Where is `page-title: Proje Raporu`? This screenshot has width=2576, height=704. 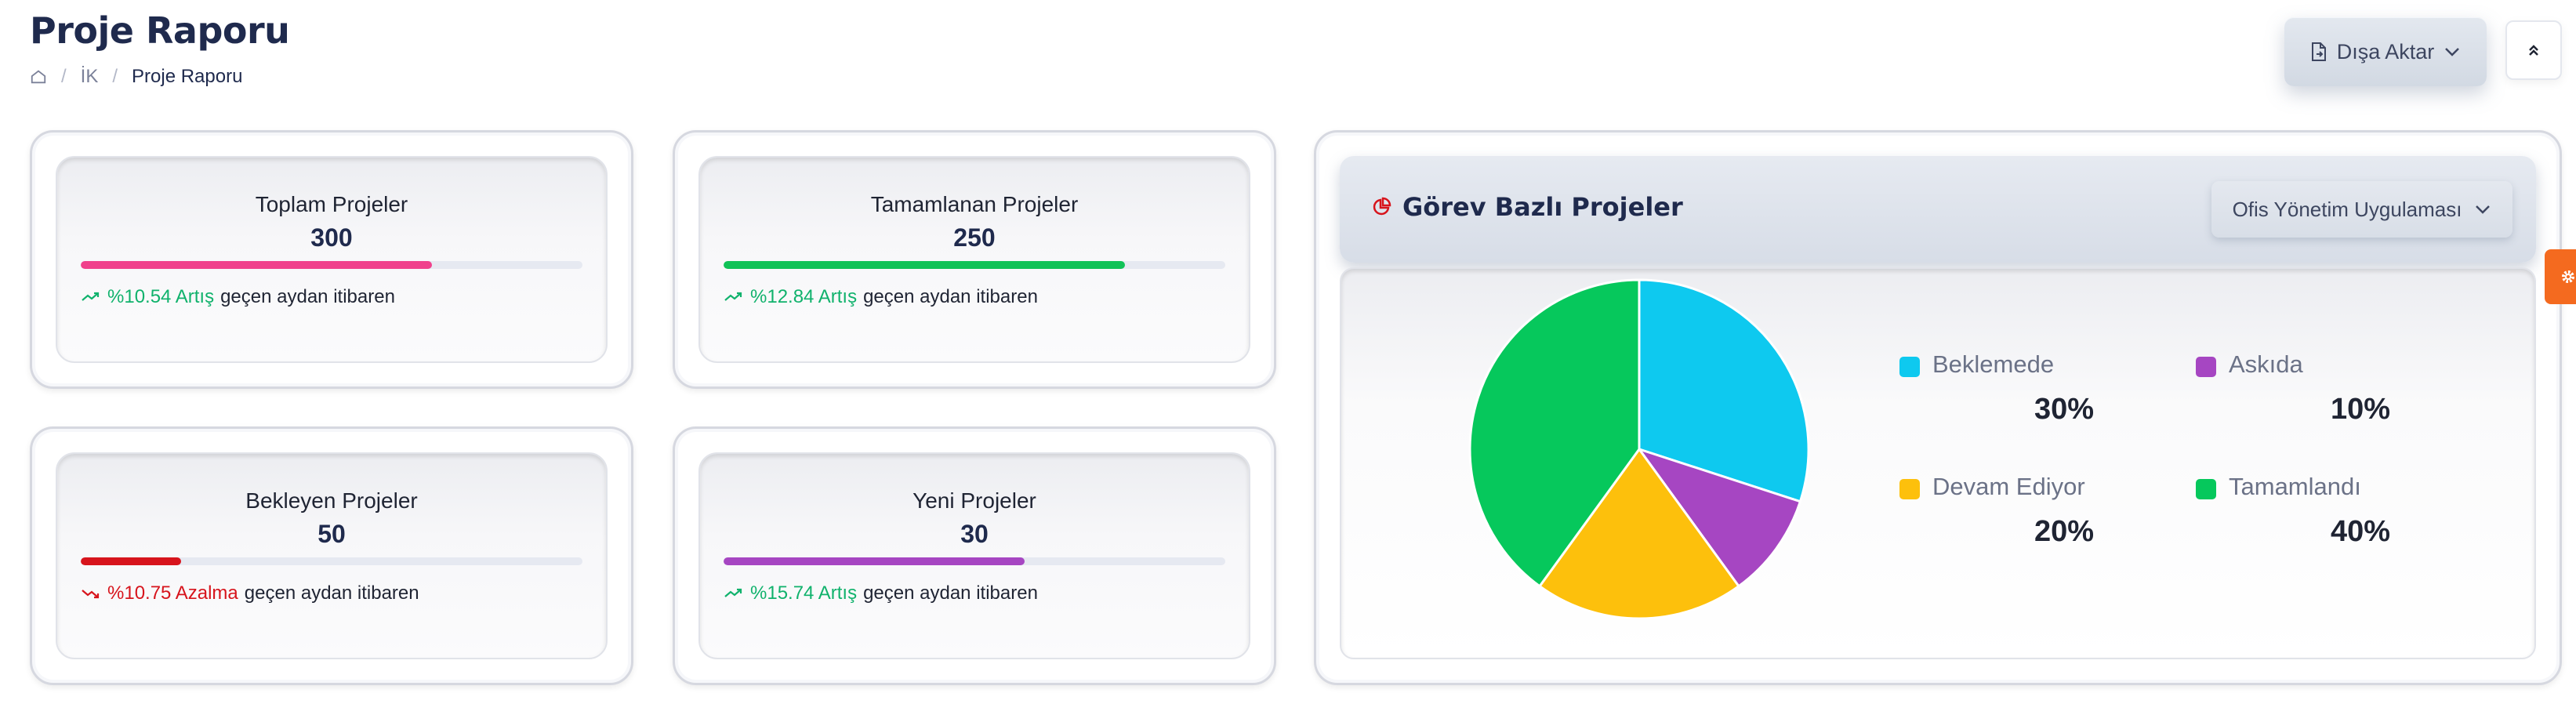
page-title: Proje Raporu is located at coordinates (160, 30).